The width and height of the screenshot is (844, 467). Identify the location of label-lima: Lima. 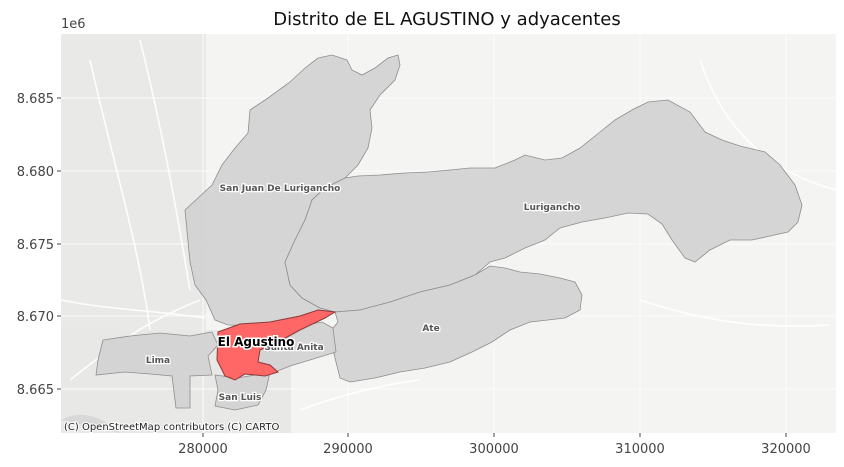
(158, 361).